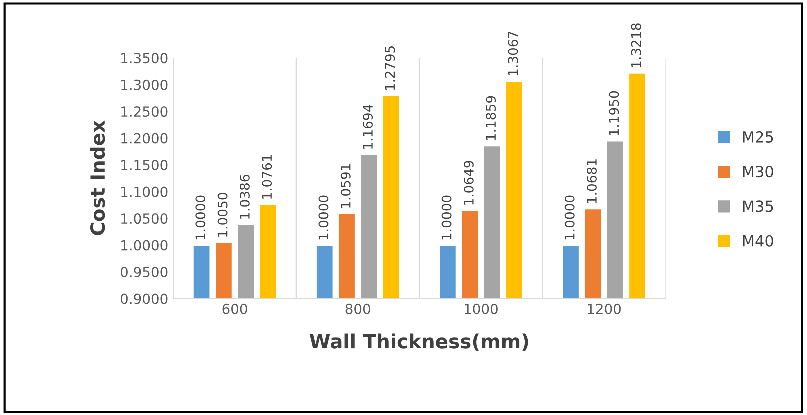 The width and height of the screenshot is (807, 415). Describe the element at coordinates (145, 192) in the screenshot. I see `y-tick-label: 1.1000` at that location.